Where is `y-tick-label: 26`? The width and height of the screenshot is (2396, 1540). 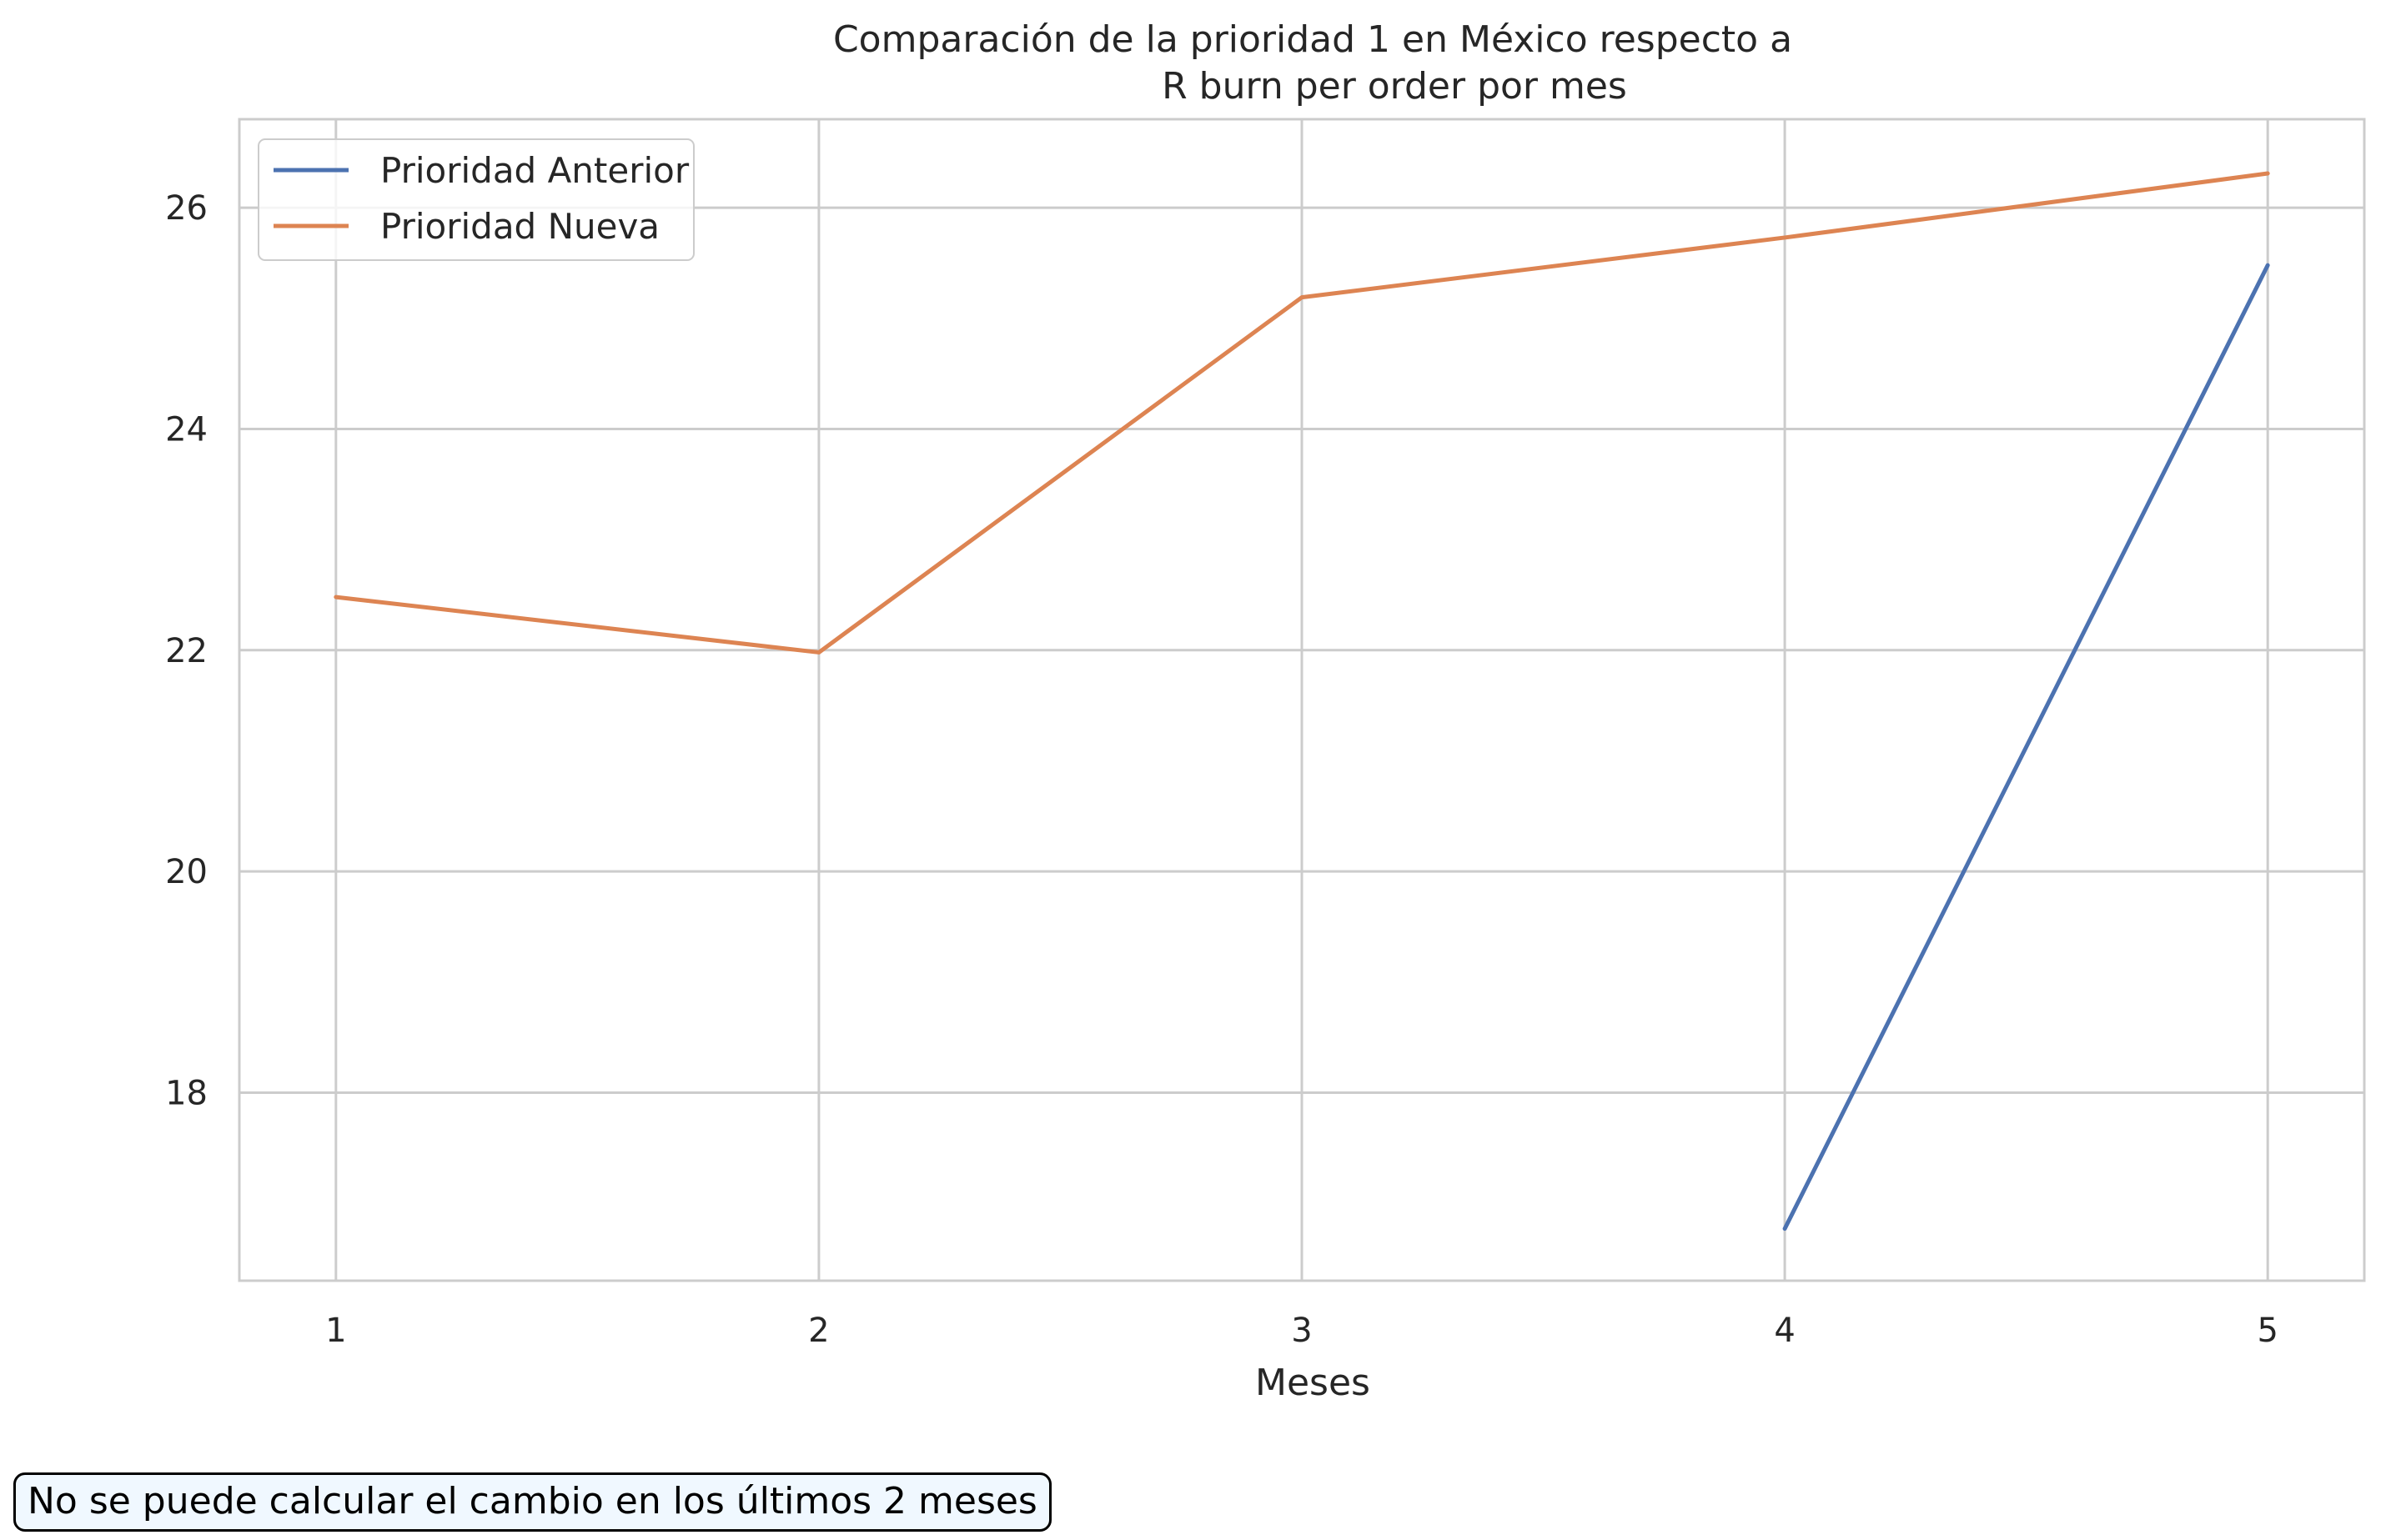
y-tick-label: 26 is located at coordinates (186, 209).